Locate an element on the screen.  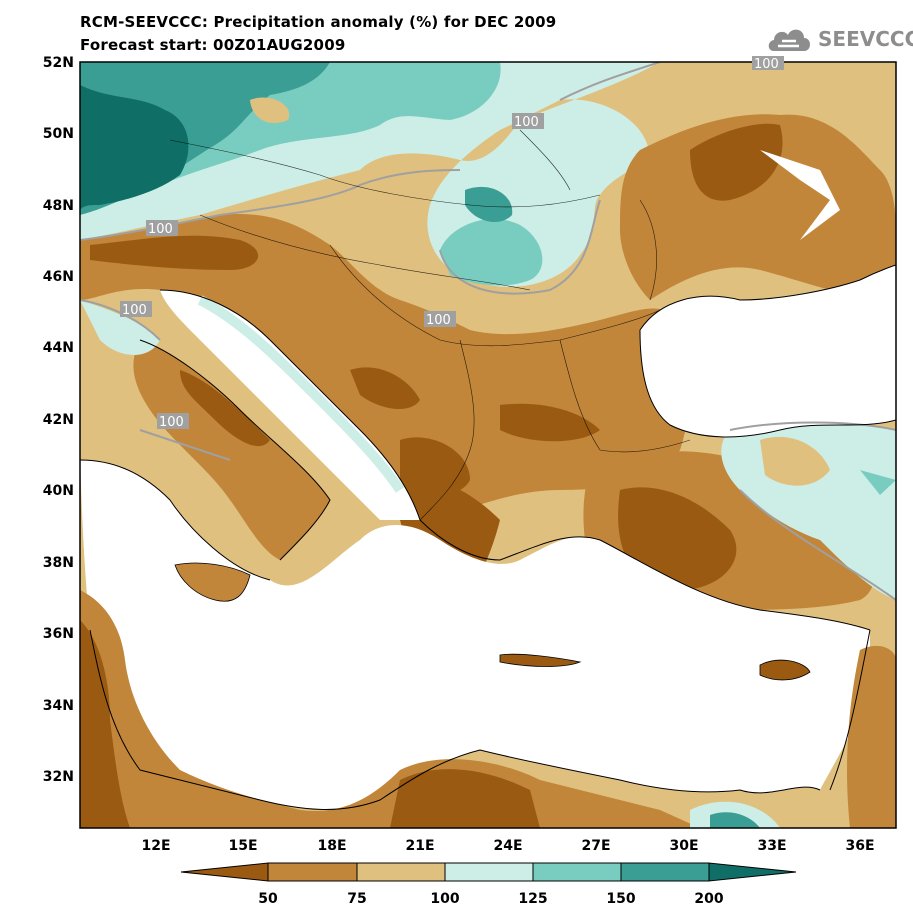
lat-label: 48N is located at coordinates (58, 206).